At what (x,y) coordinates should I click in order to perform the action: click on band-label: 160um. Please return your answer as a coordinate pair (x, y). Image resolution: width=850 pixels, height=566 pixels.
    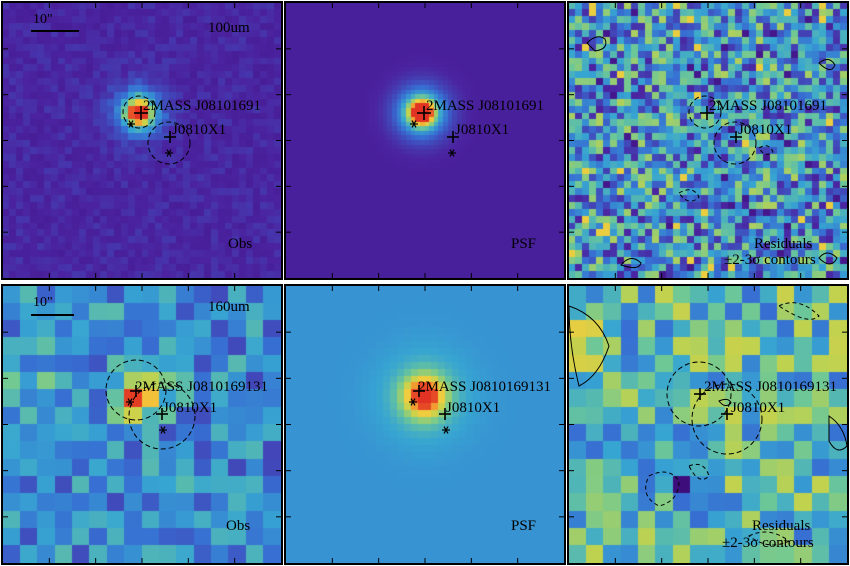
    Looking at the image, I should click on (229, 307).